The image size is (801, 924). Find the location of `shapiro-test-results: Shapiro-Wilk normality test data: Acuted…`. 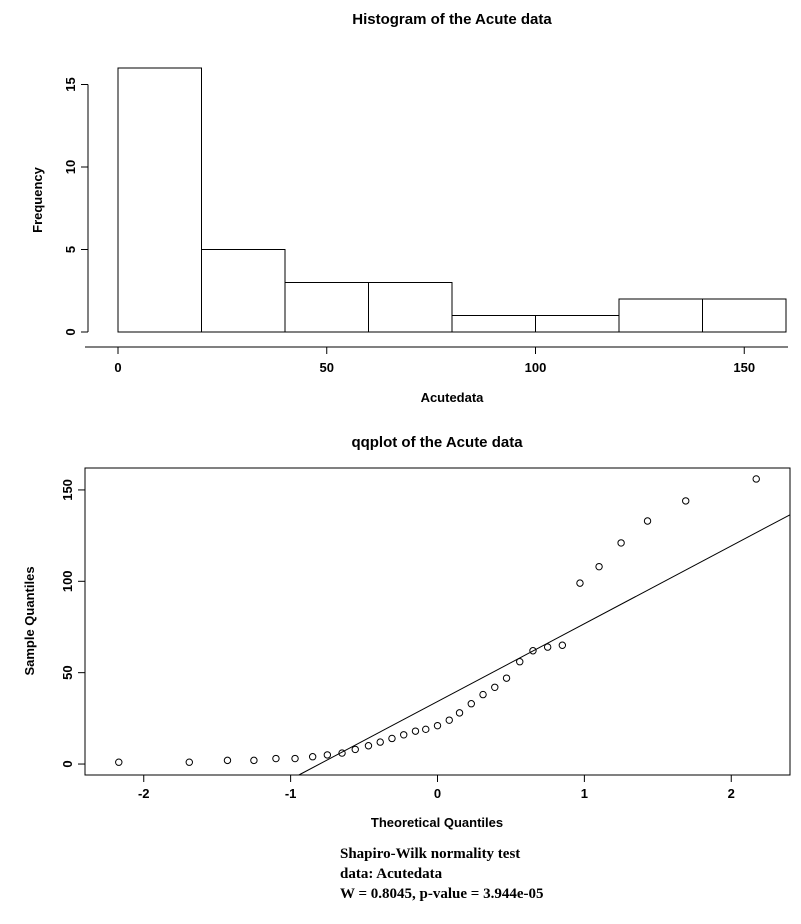

shapiro-test-results: Shapiro-Wilk normality test data: Acuted… is located at coordinates (441, 874).